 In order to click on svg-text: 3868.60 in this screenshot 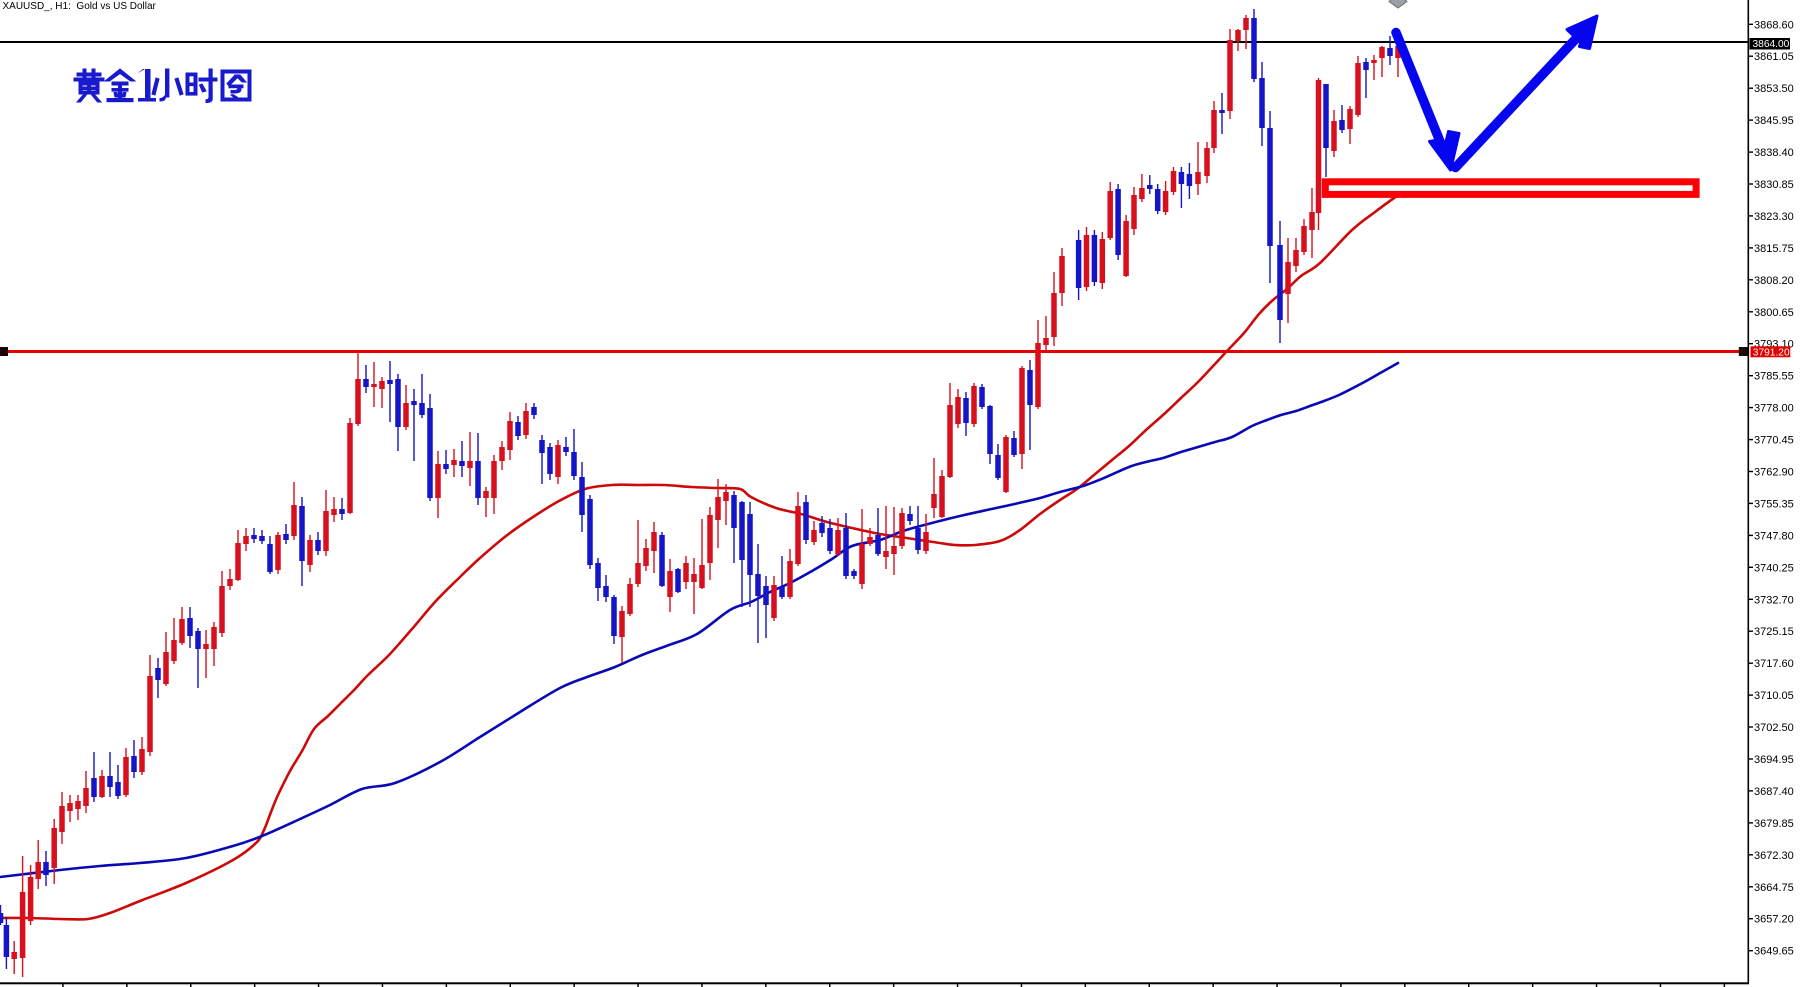, I will do `click(1774, 25)`.